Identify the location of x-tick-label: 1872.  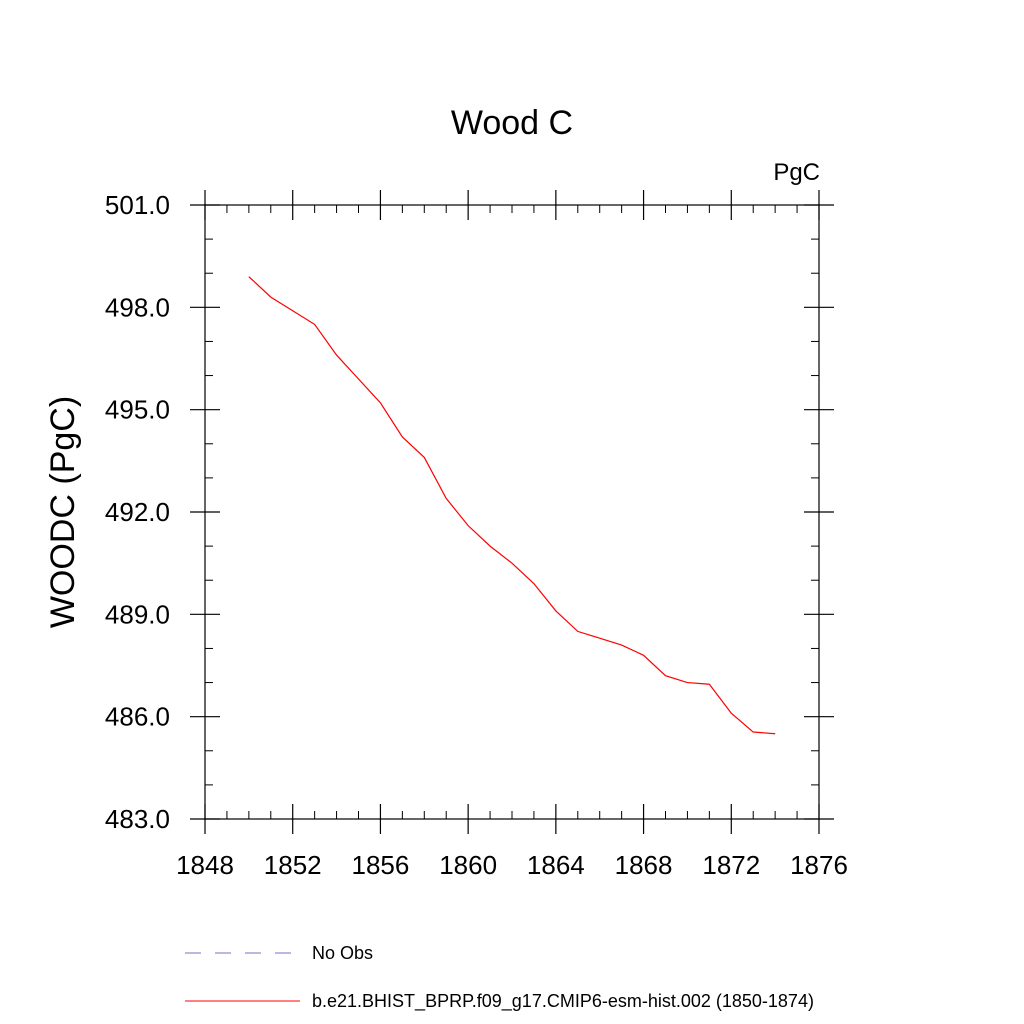
(731, 865).